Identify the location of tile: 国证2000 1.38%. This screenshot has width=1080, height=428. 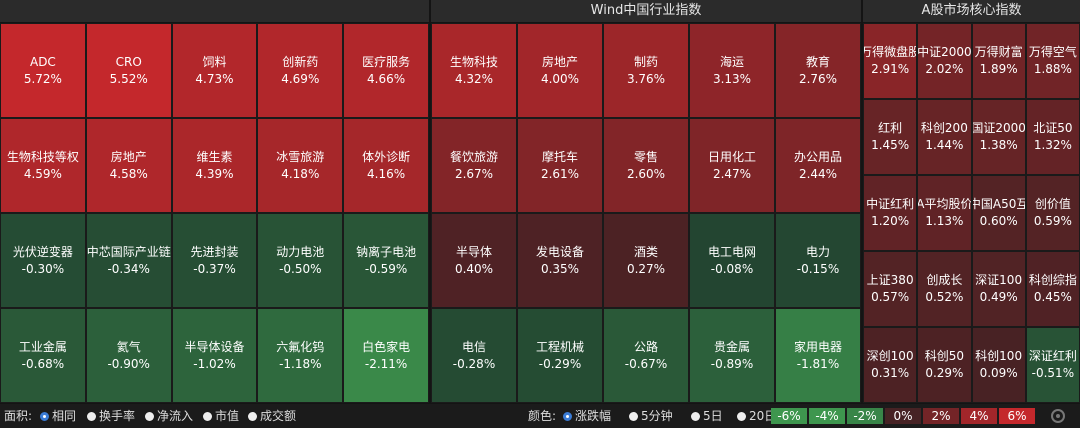
(998, 137).